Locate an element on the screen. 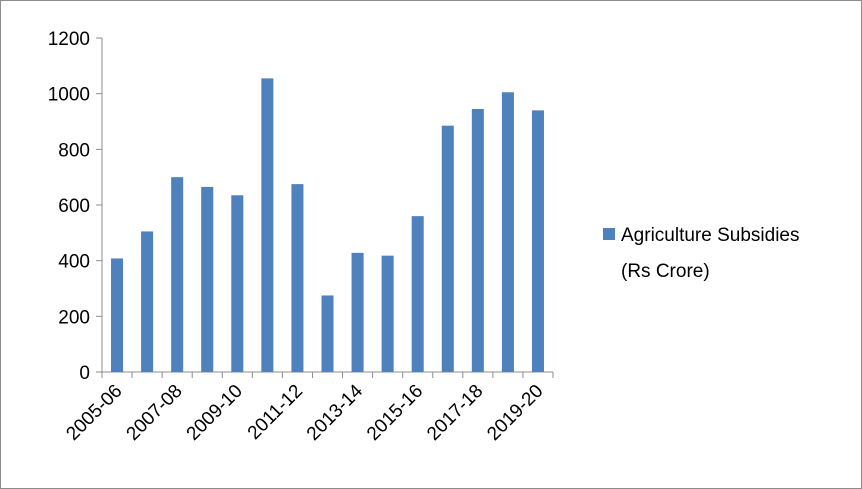  x-tick-label: 2007-08 is located at coordinates (155, 413).